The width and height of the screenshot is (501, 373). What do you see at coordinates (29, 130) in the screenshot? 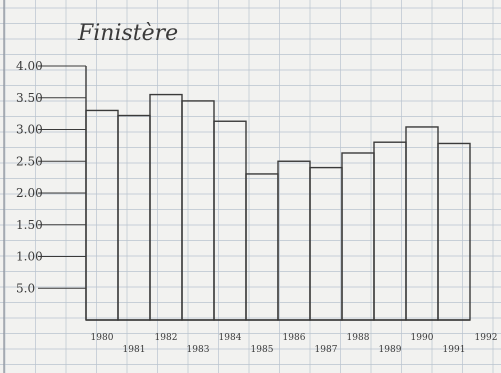
I see `y-tick-label-5: 3.00` at bounding box center [29, 130].